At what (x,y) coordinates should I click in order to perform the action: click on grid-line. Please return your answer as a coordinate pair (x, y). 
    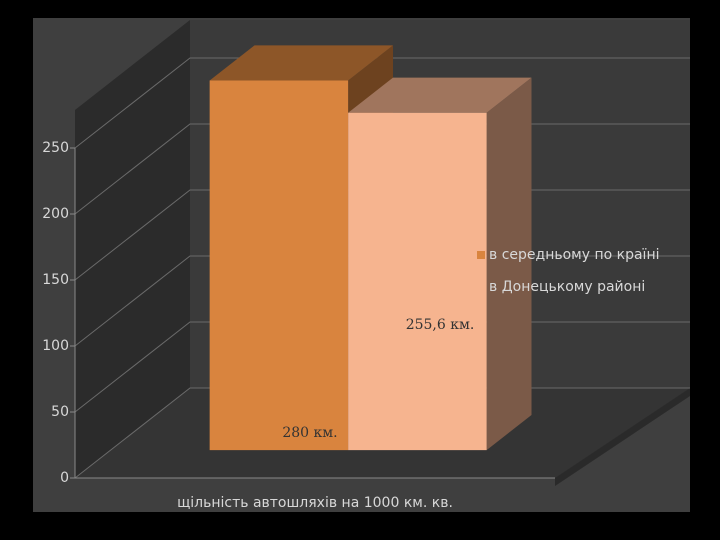
    Looking at the image, I should click on (382, 103).